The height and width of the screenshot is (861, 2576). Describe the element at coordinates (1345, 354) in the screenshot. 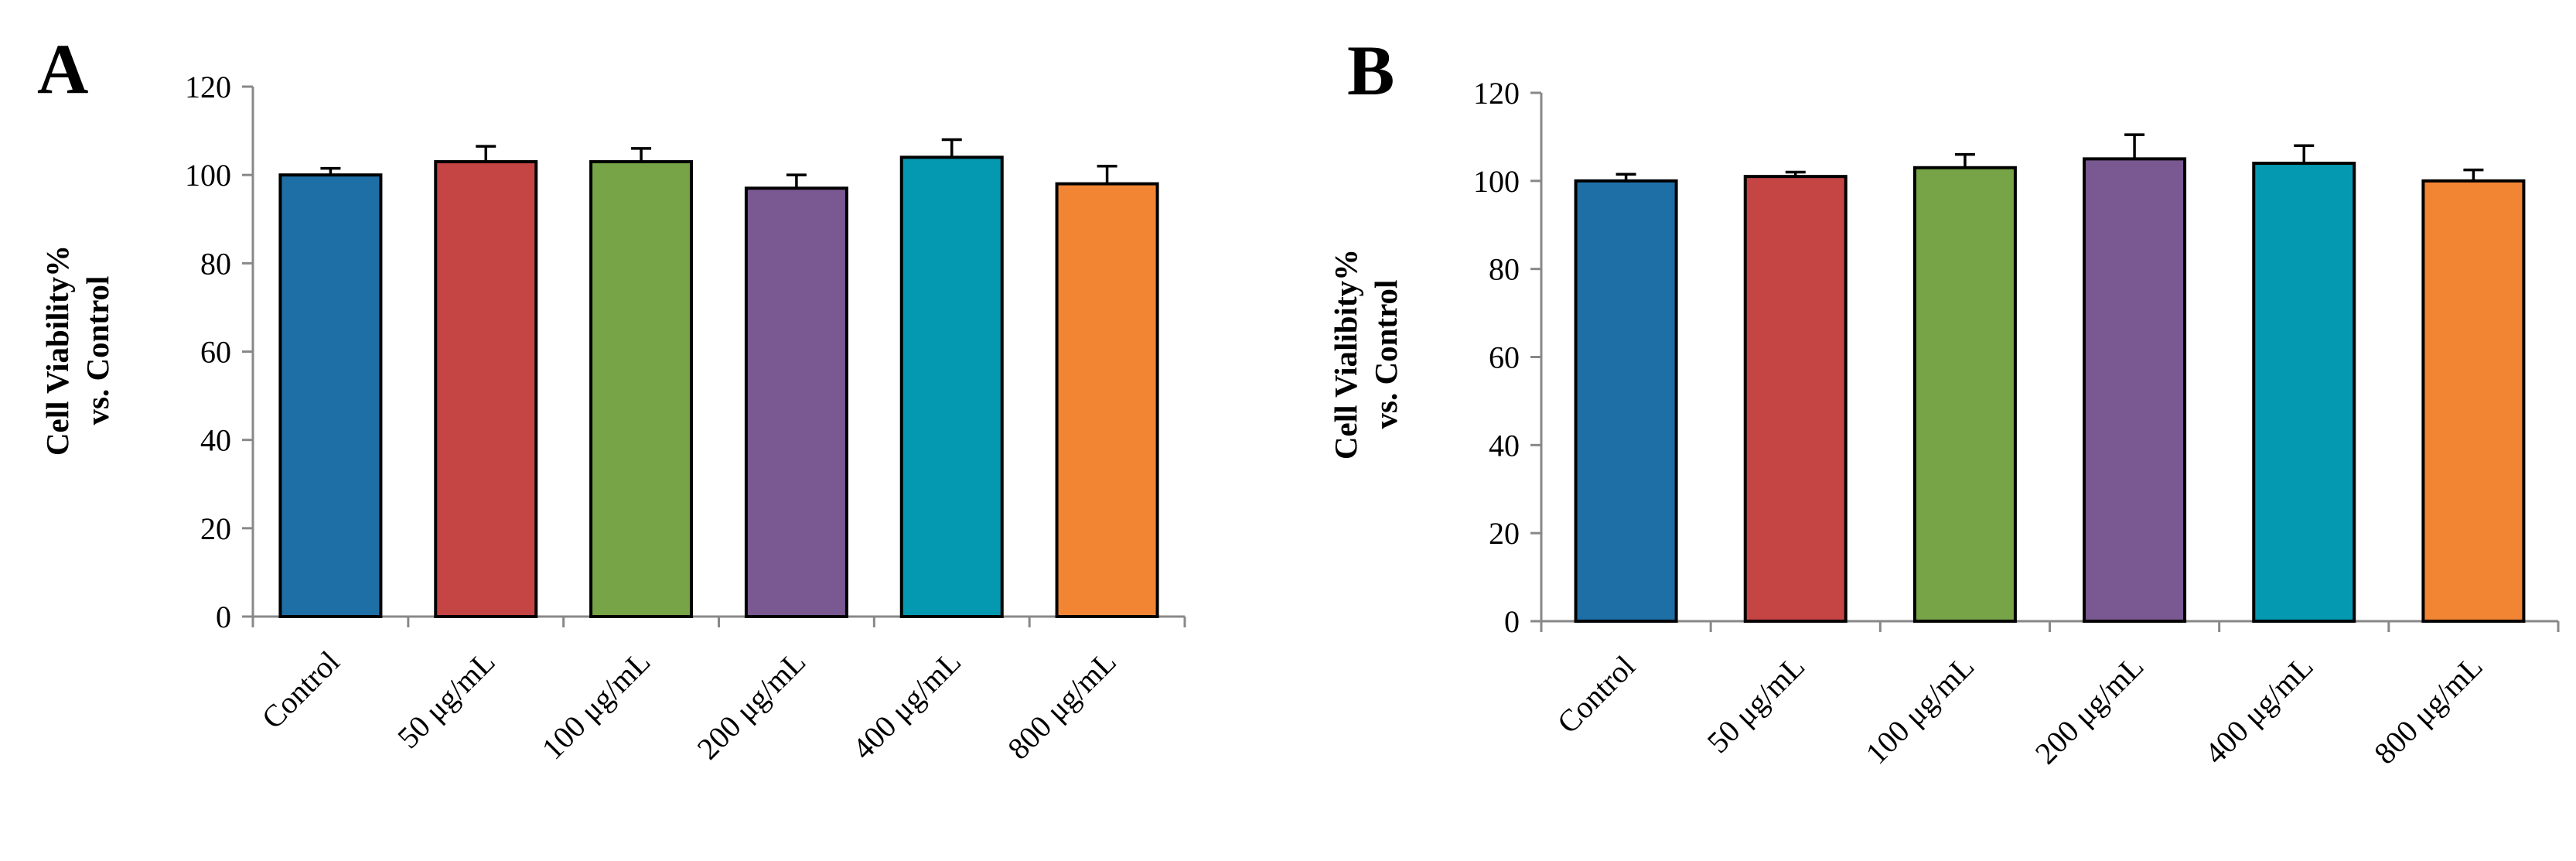

I see `y-axis-title-line1: Cell Vialibity%` at that location.